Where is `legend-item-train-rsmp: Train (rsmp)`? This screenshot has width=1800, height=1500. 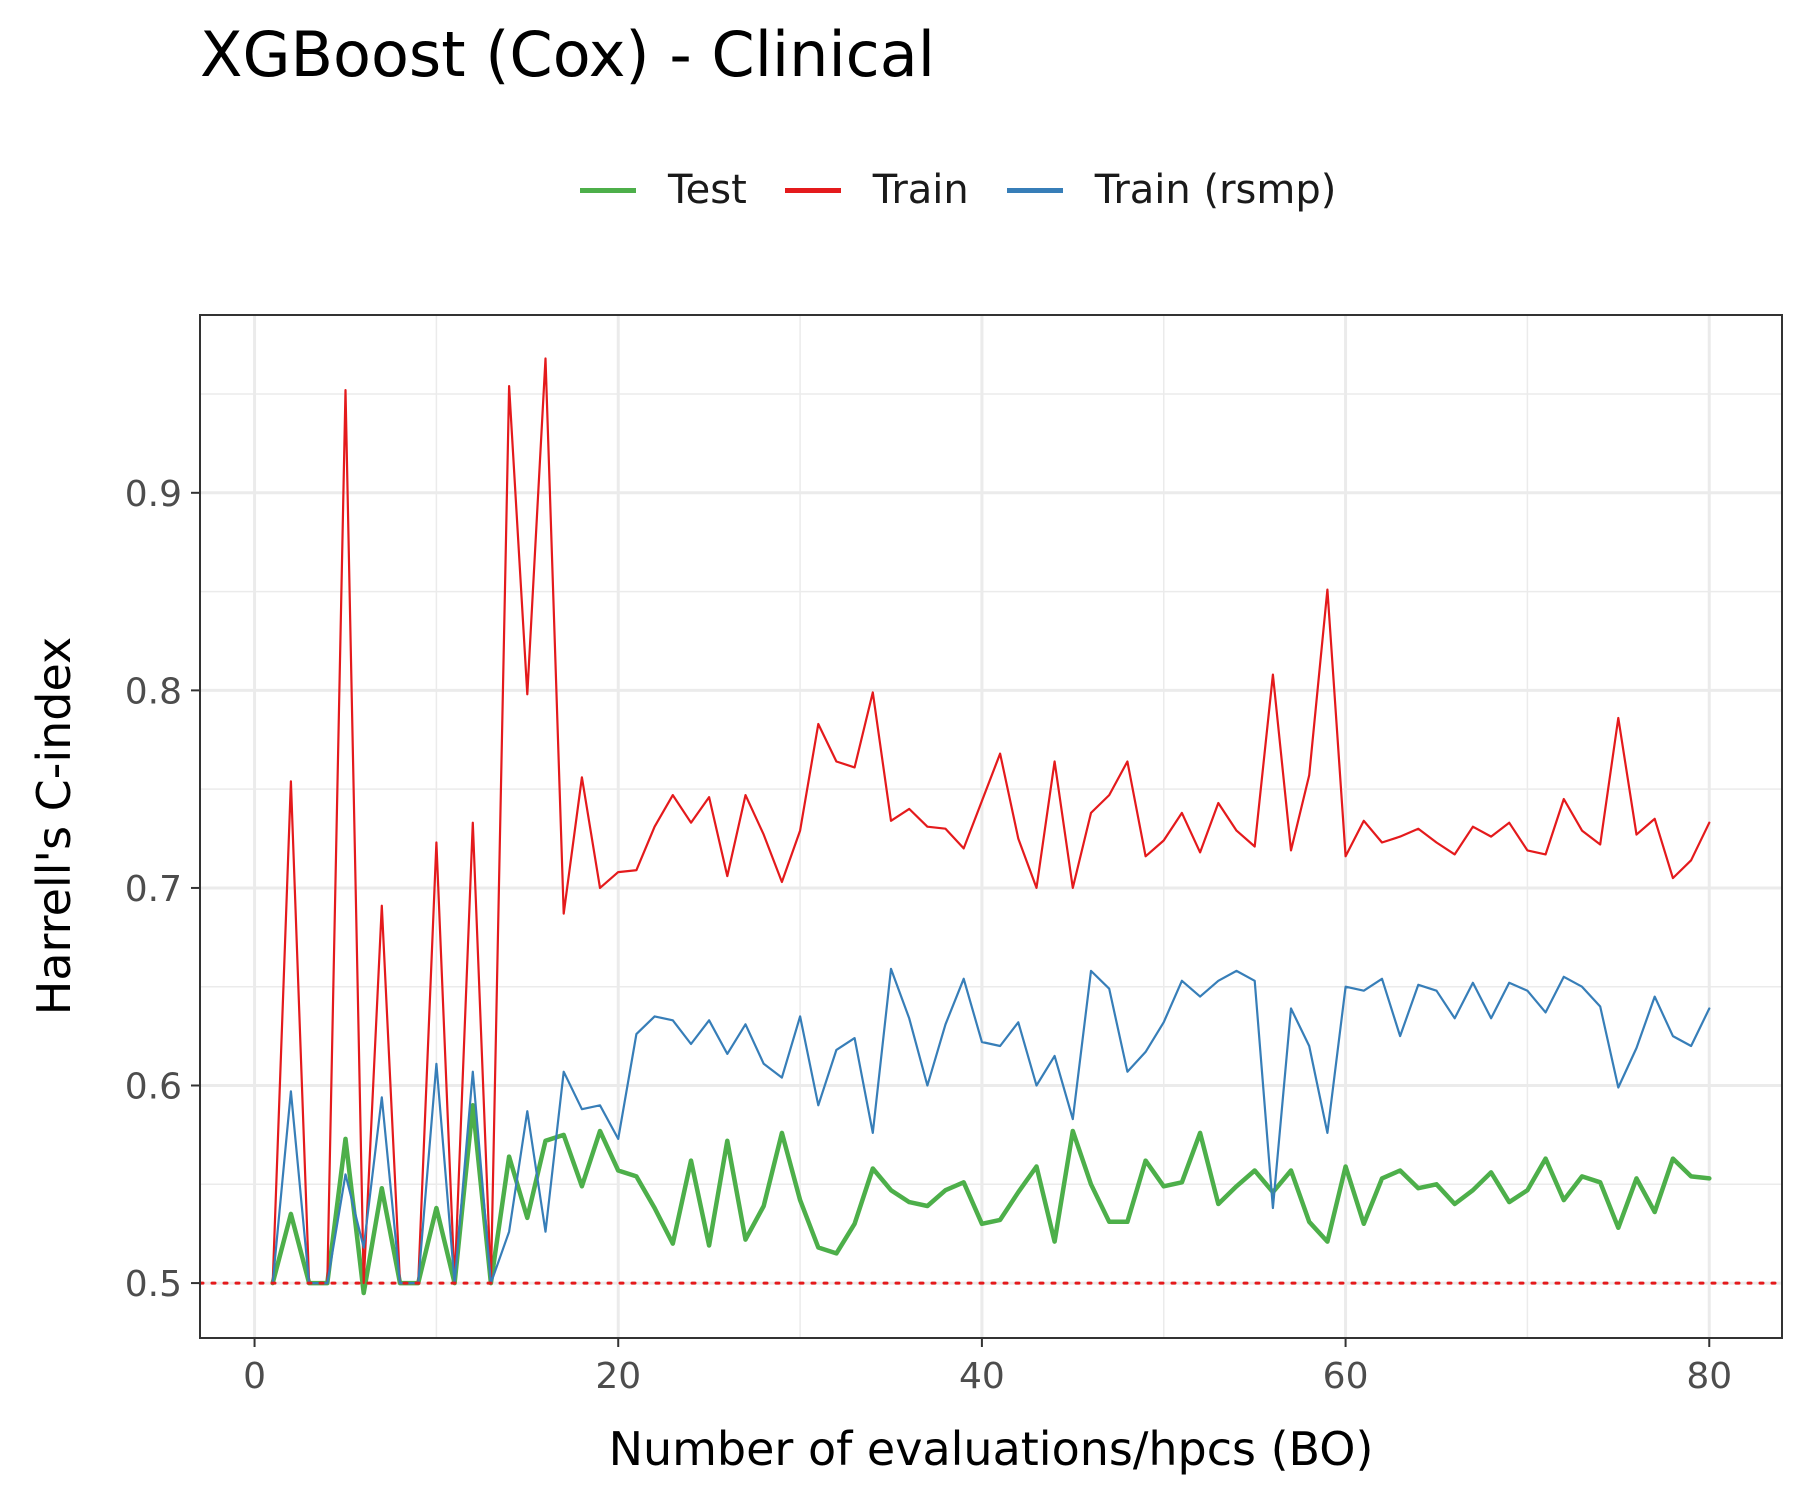
legend-item-train-rsmp: Train (rsmp) is located at coordinates (1171, 190).